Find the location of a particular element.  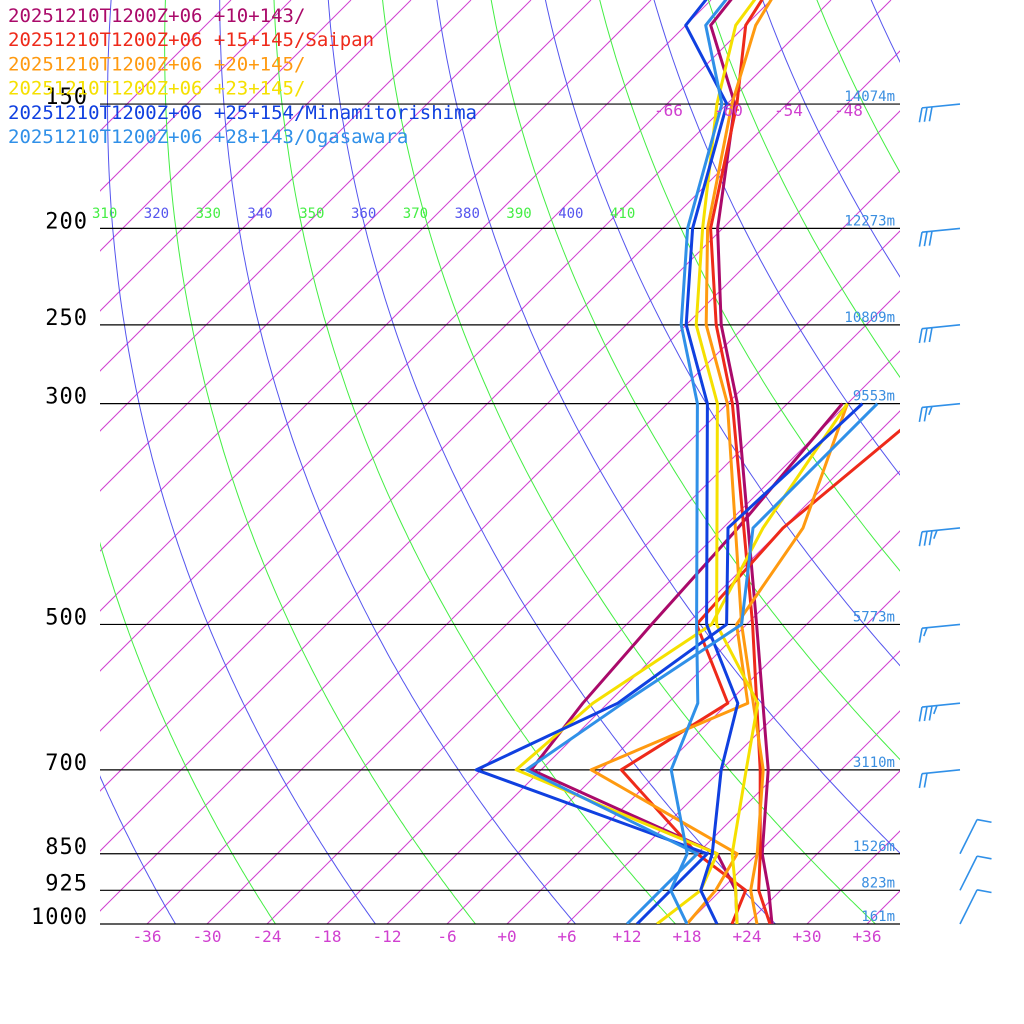

height-label: 10809m is located at coordinates (869, 318).